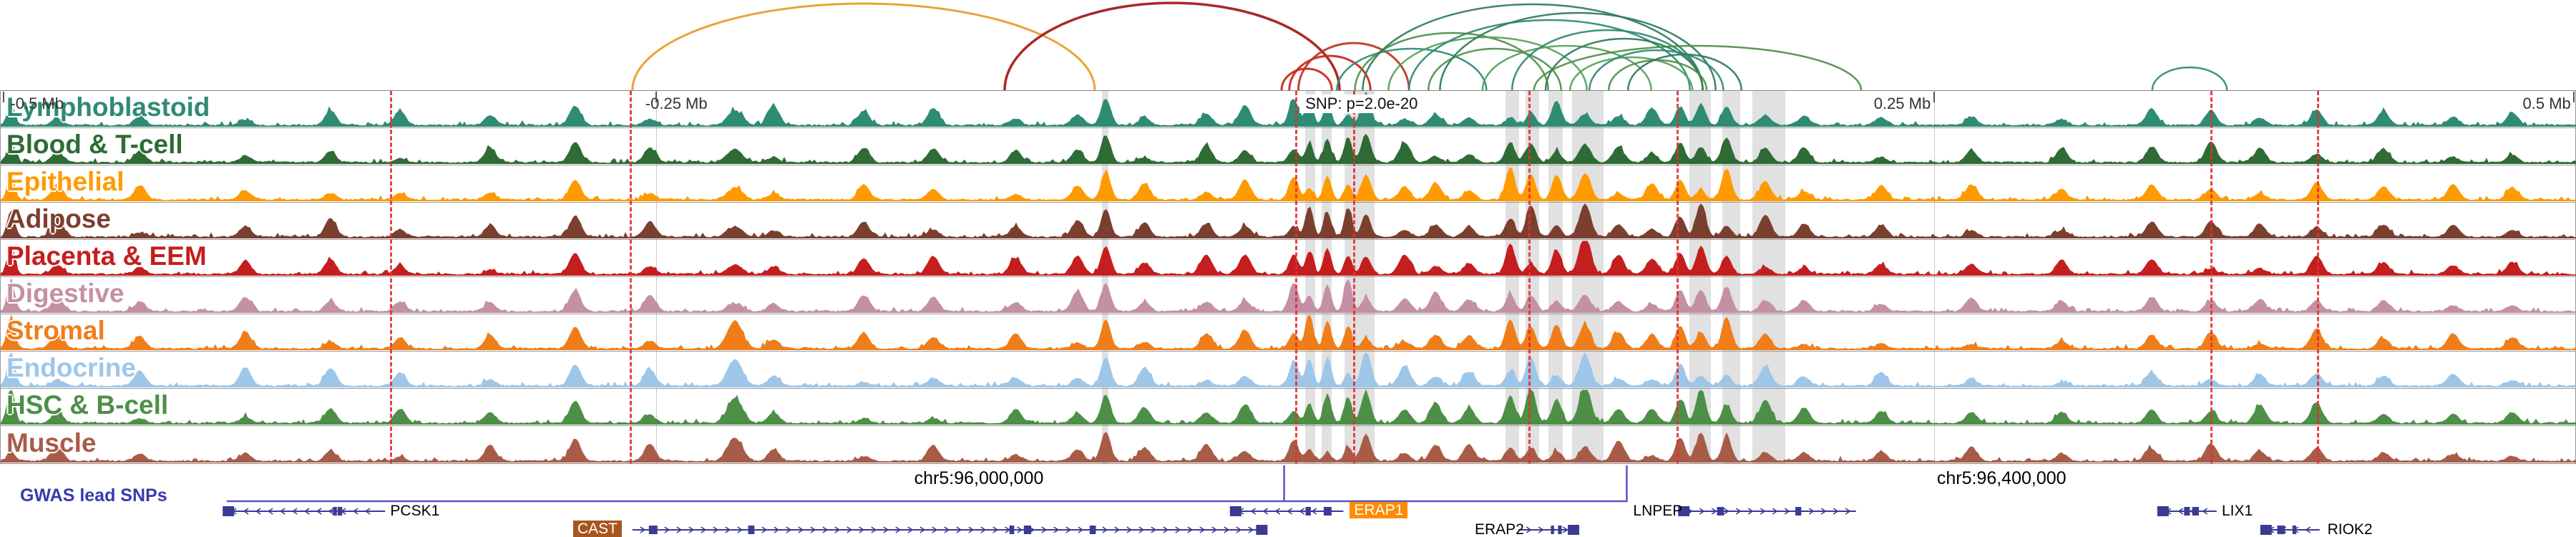 This screenshot has height=537, width=2576. Describe the element at coordinates (71, 368) in the screenshot. I see `track-label: Endocrine` at that location.